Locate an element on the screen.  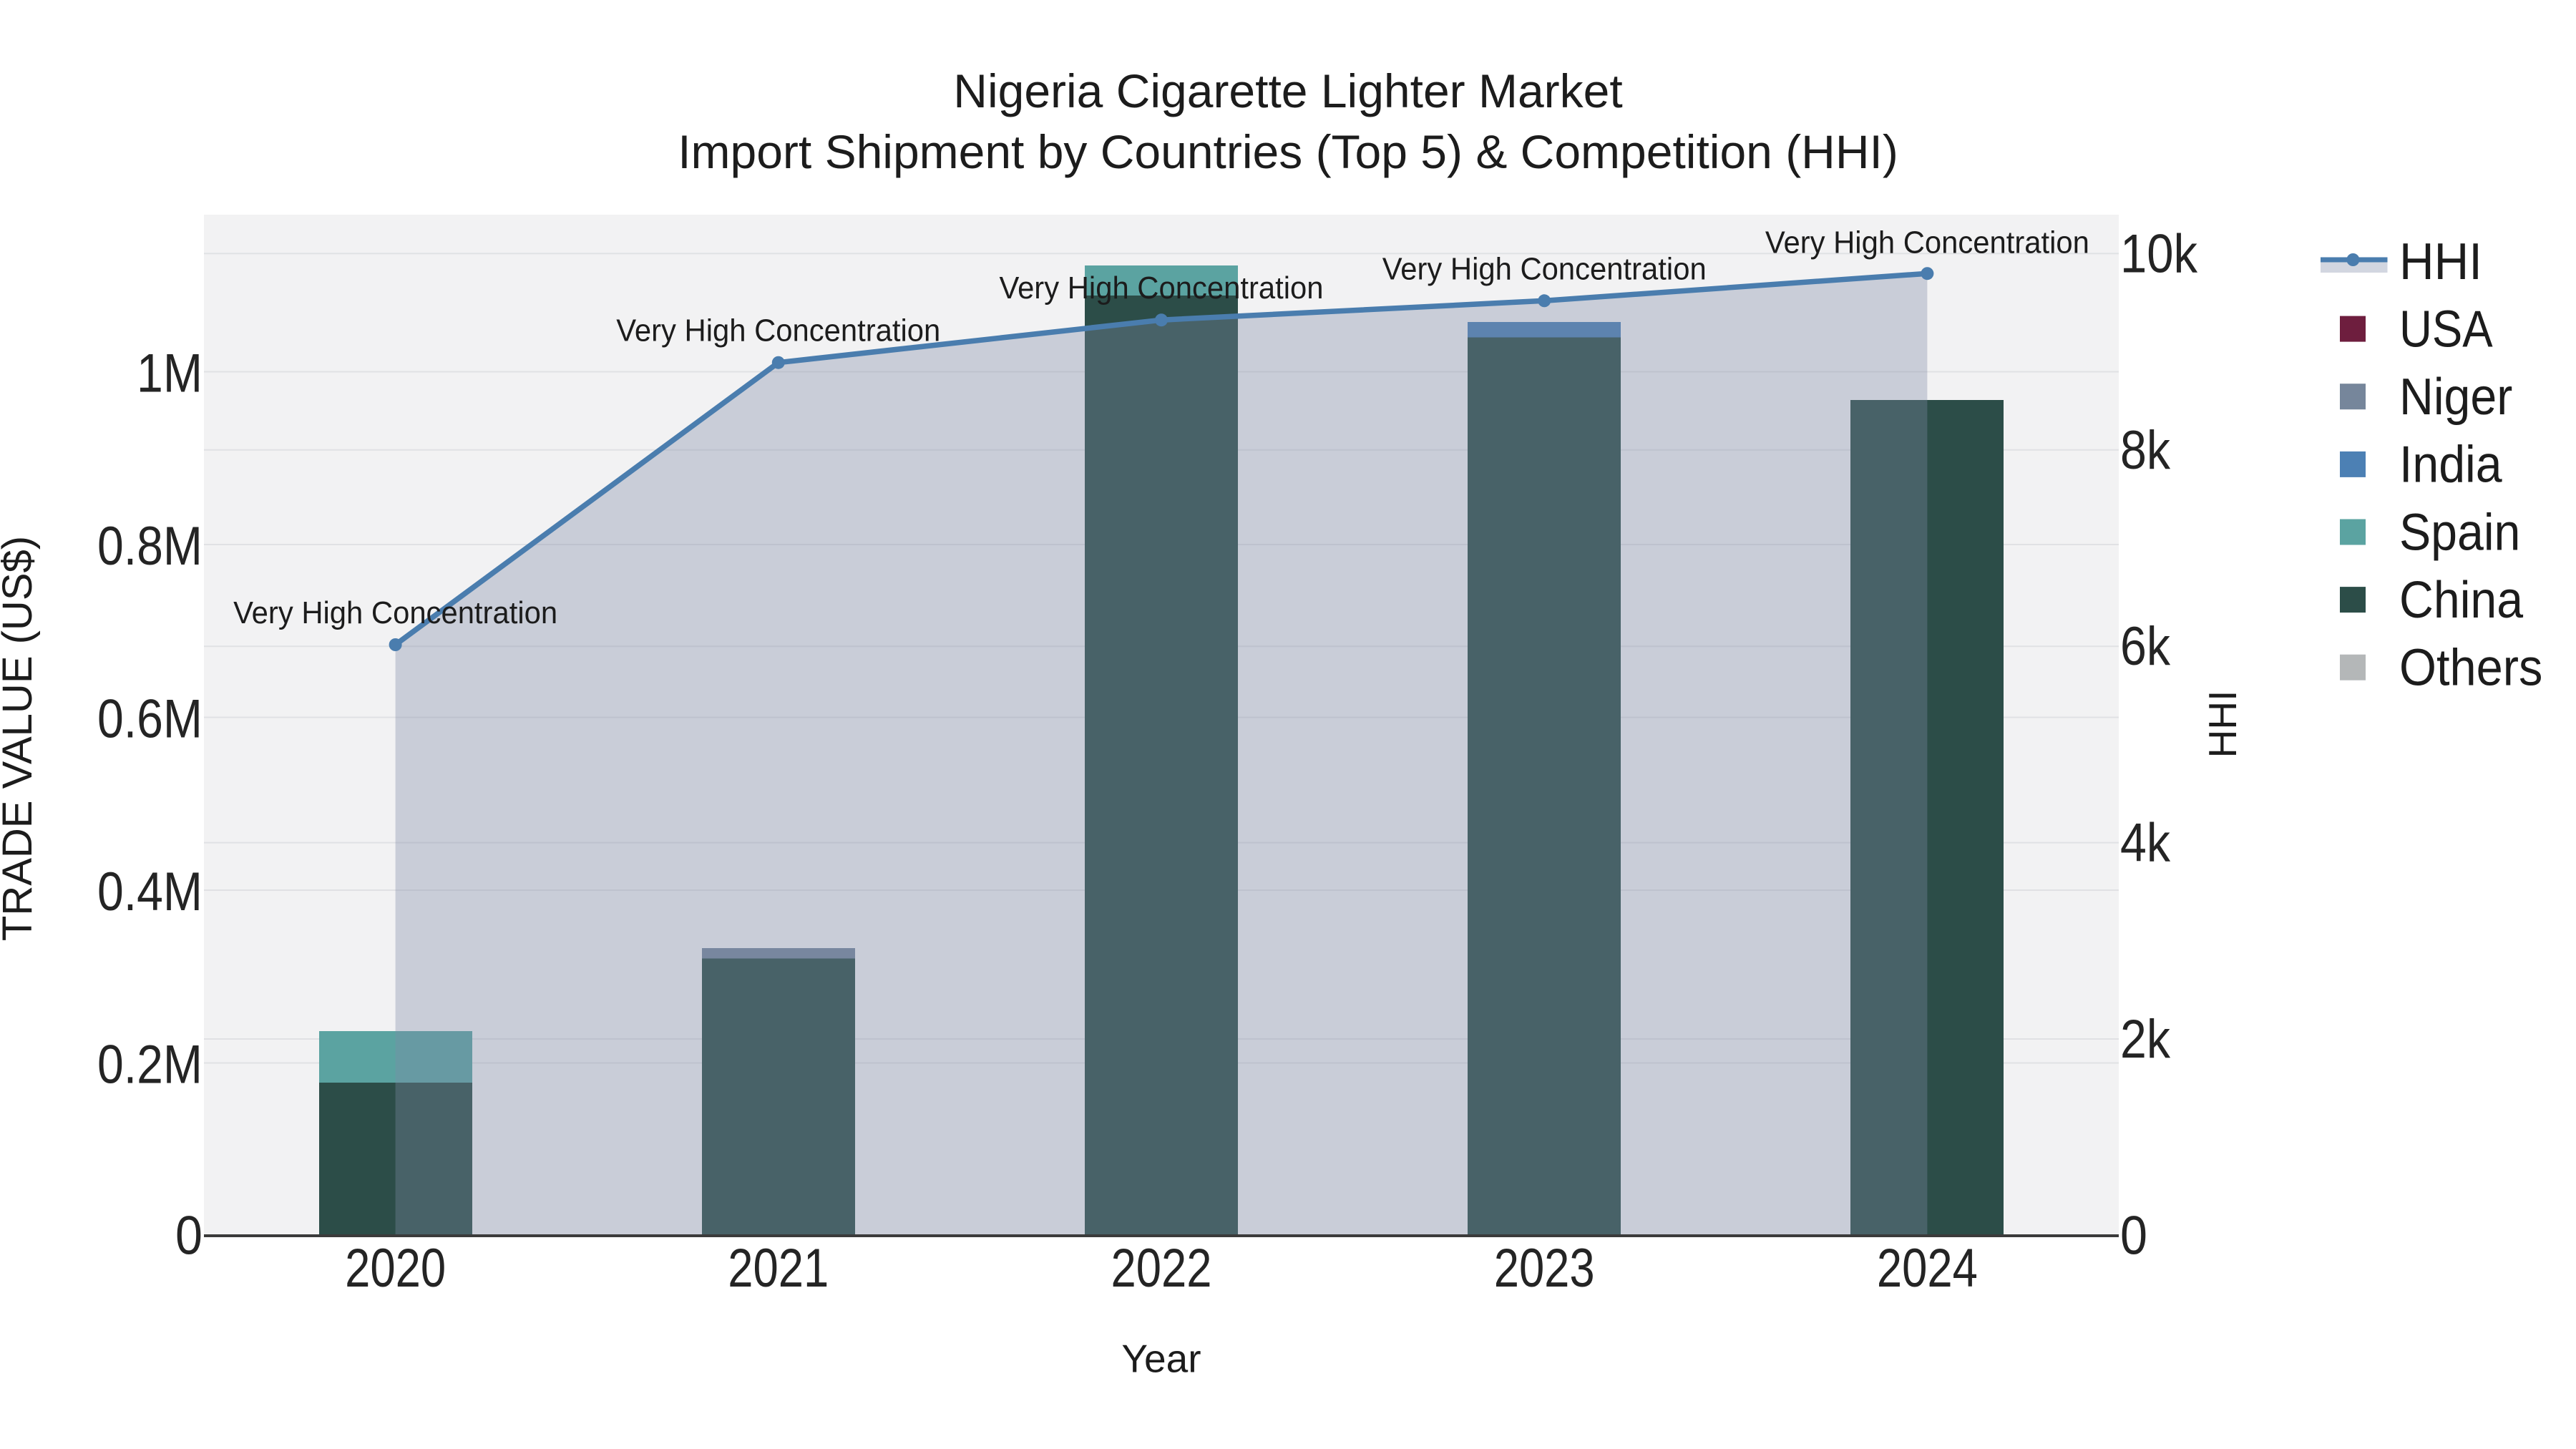
svg-text: 0.2M is located at coordinates (150, 1065).